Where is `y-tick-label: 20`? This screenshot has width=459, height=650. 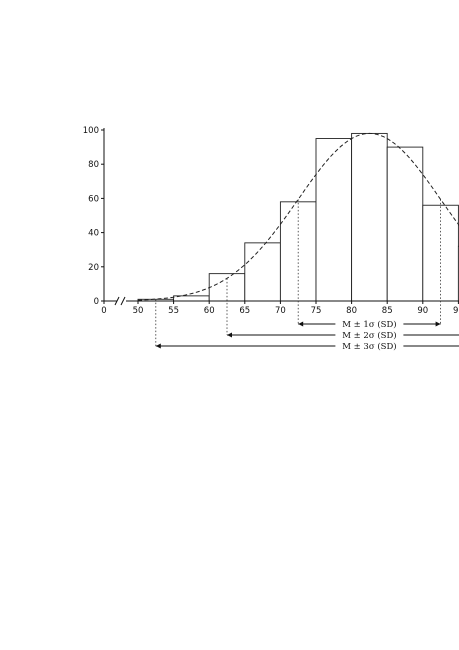 y-tick-label: 20 is located at coordinates (93, 268).